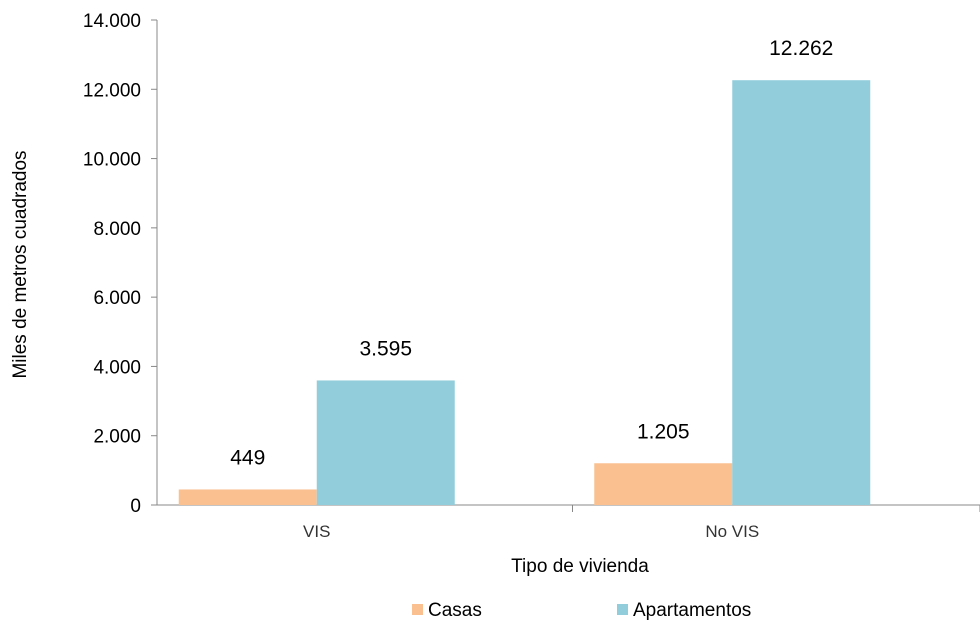 This screenshot has width=980, height=625. I want to click on y-axis-title: Miles de metros cuadrados, so click(20, 264).